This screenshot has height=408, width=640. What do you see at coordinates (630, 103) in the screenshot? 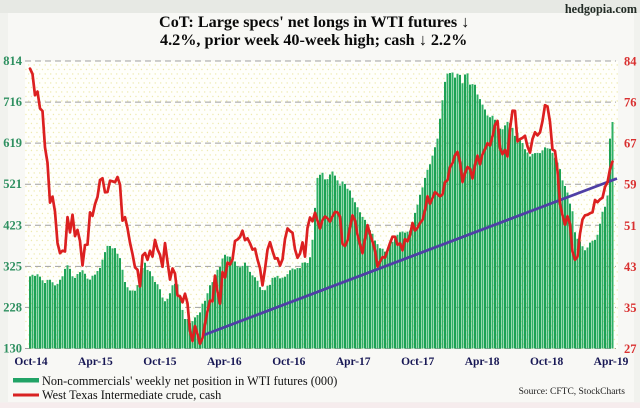
I see `svg-text: 76` at bounding box center [630, 103].